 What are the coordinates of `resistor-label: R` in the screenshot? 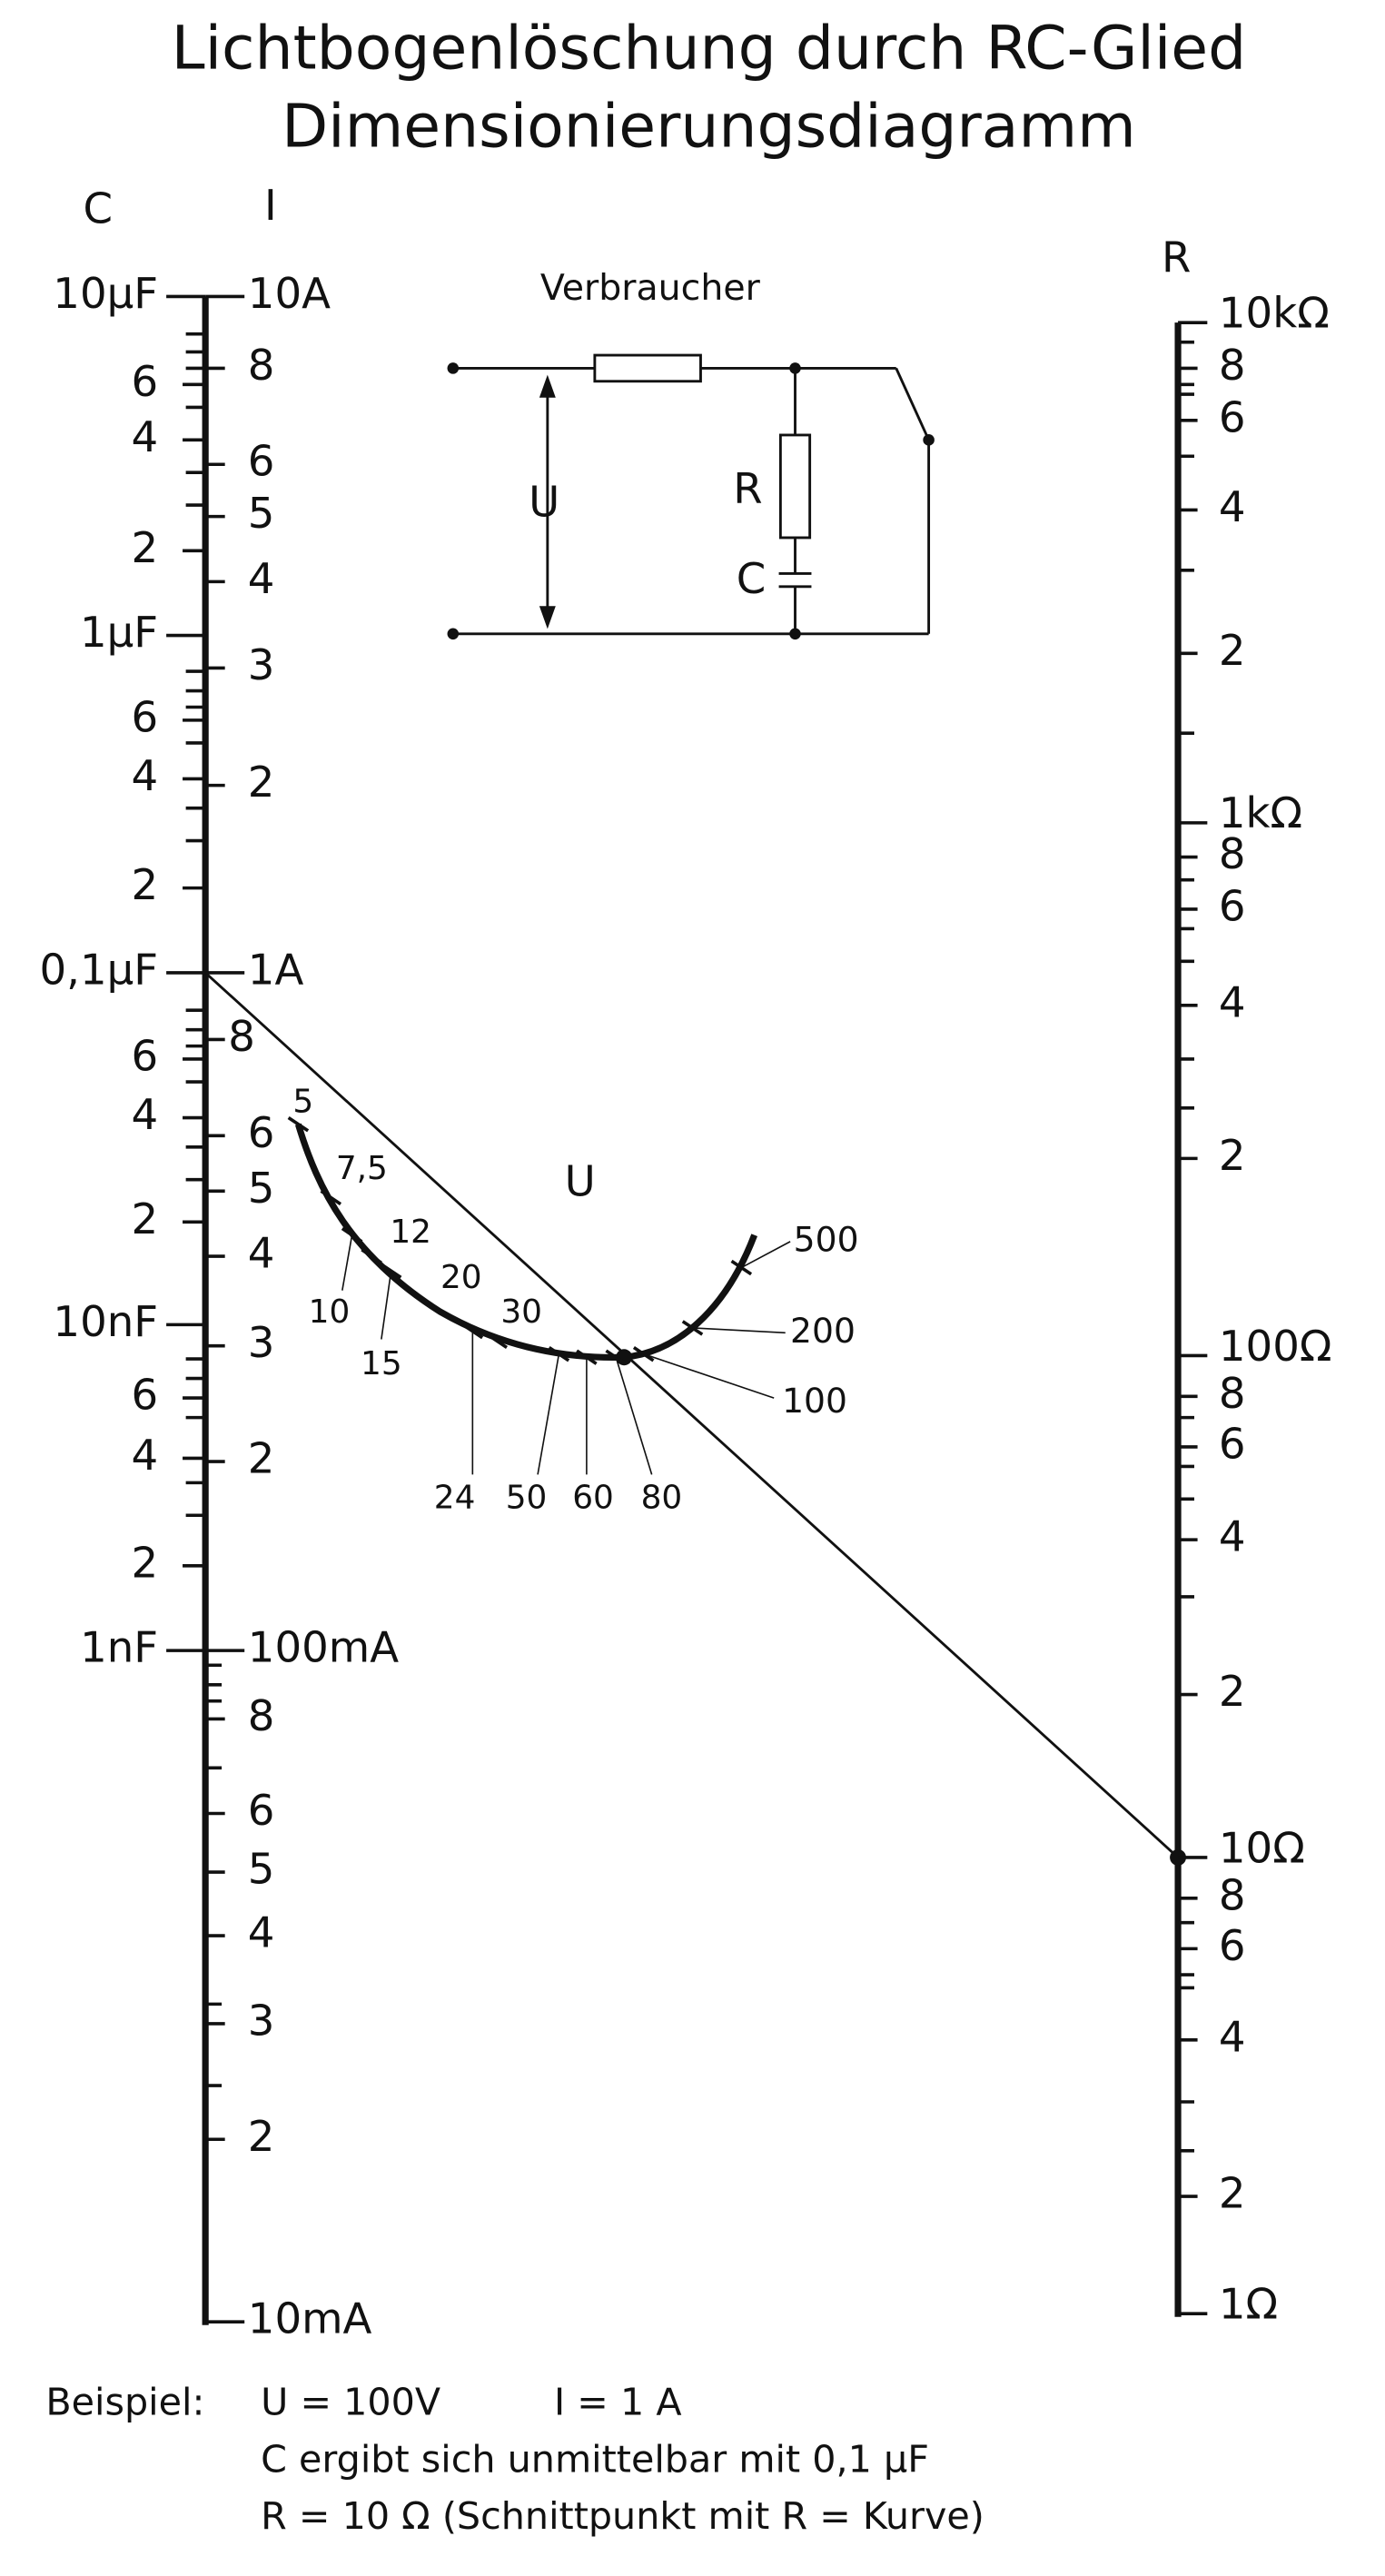 It's located at (747, 488).